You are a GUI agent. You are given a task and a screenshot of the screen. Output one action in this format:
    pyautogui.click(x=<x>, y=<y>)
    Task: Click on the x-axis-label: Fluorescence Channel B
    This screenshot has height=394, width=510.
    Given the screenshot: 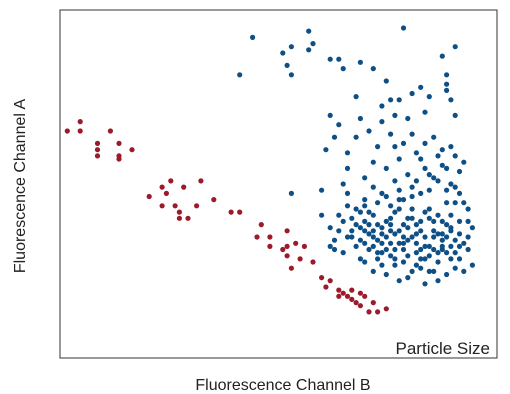 What is the action you would take?
    pyautogui.click(x=282, y=385)
    